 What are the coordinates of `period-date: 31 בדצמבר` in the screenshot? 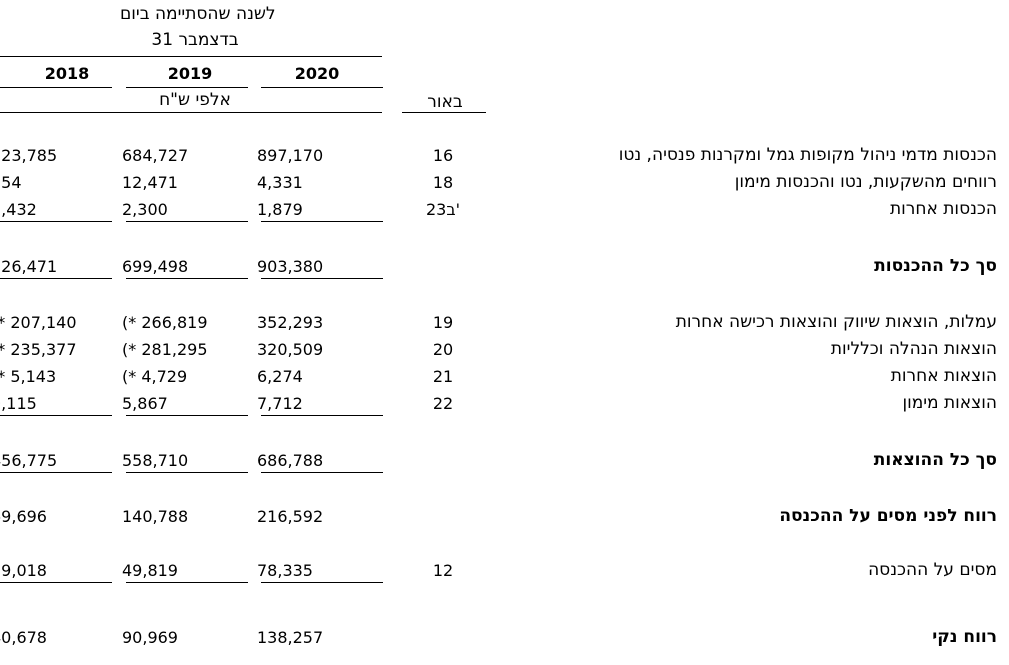 It's located at (195, 40).